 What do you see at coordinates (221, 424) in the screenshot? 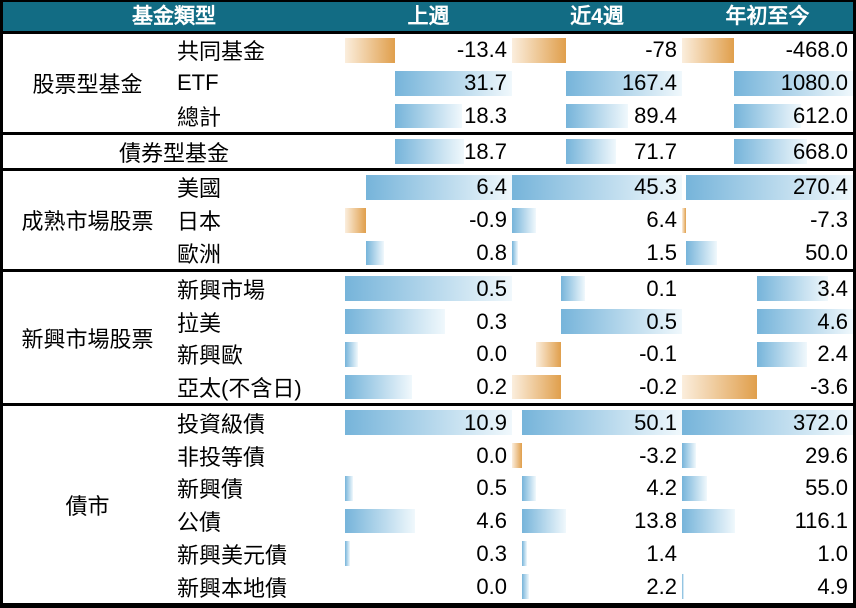
I see `row-label: 投資級債` at bounding box center [221, 424].